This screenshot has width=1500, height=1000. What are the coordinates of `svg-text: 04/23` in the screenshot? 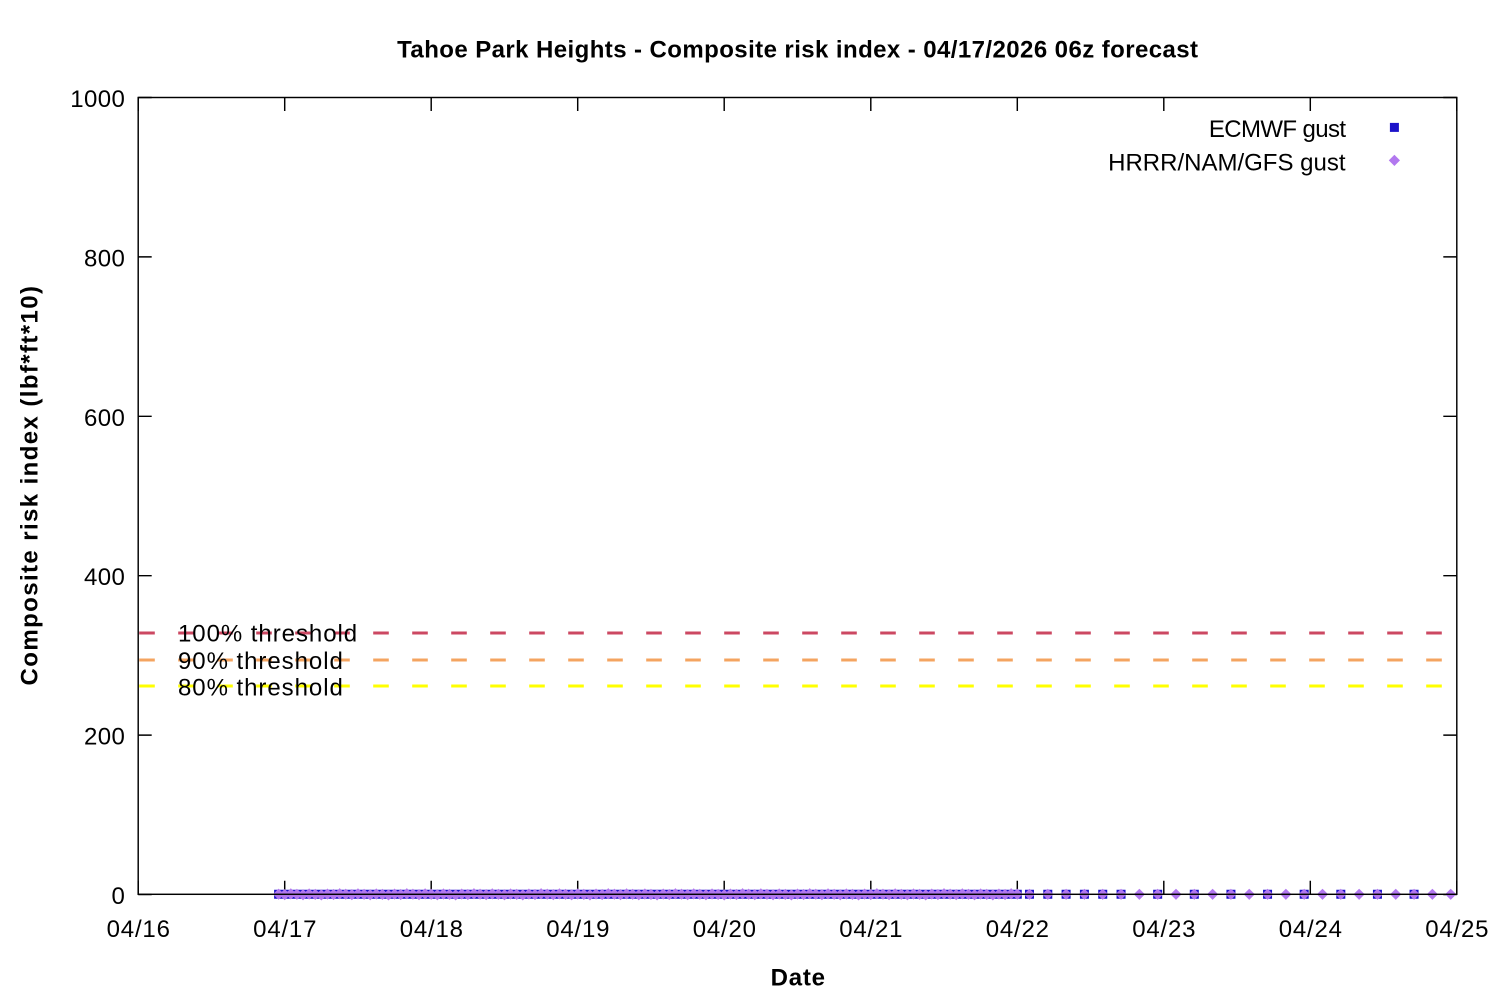 It's located at (1164, 929).